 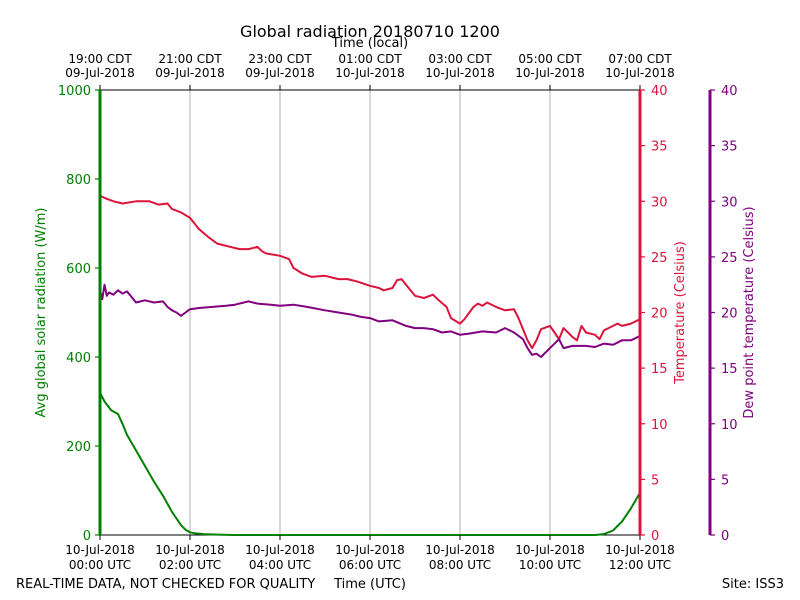 What do you see at coordinates (280, 59) in the screenshot?
I see `top-tick-label-time: 23:00 CDT` at bounding box center [280, 59].